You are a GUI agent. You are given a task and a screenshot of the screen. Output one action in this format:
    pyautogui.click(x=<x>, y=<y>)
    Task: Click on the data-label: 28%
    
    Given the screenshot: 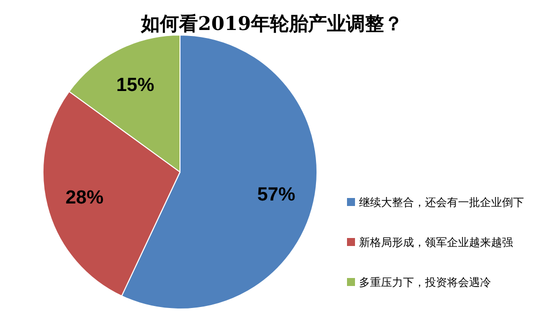 What is the action you would take?
    pyautogui.click(x=84, y=198)
    